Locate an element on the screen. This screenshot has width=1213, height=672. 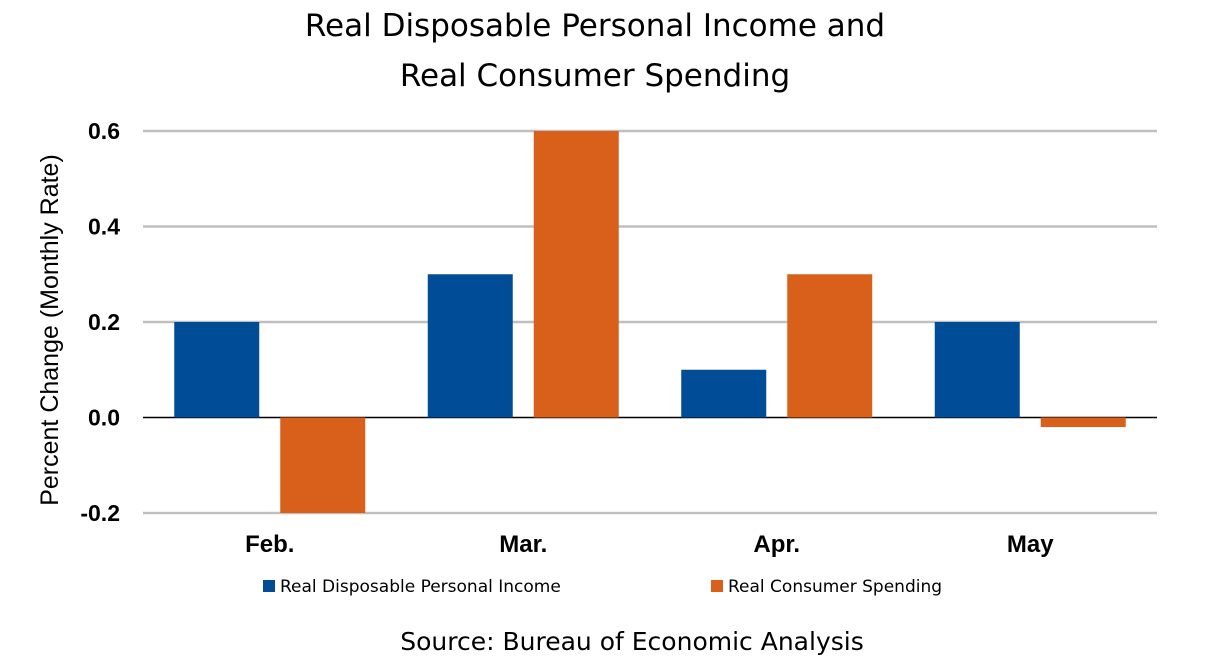
x-tick-label: Apr. is located at coordinates (776, 544).